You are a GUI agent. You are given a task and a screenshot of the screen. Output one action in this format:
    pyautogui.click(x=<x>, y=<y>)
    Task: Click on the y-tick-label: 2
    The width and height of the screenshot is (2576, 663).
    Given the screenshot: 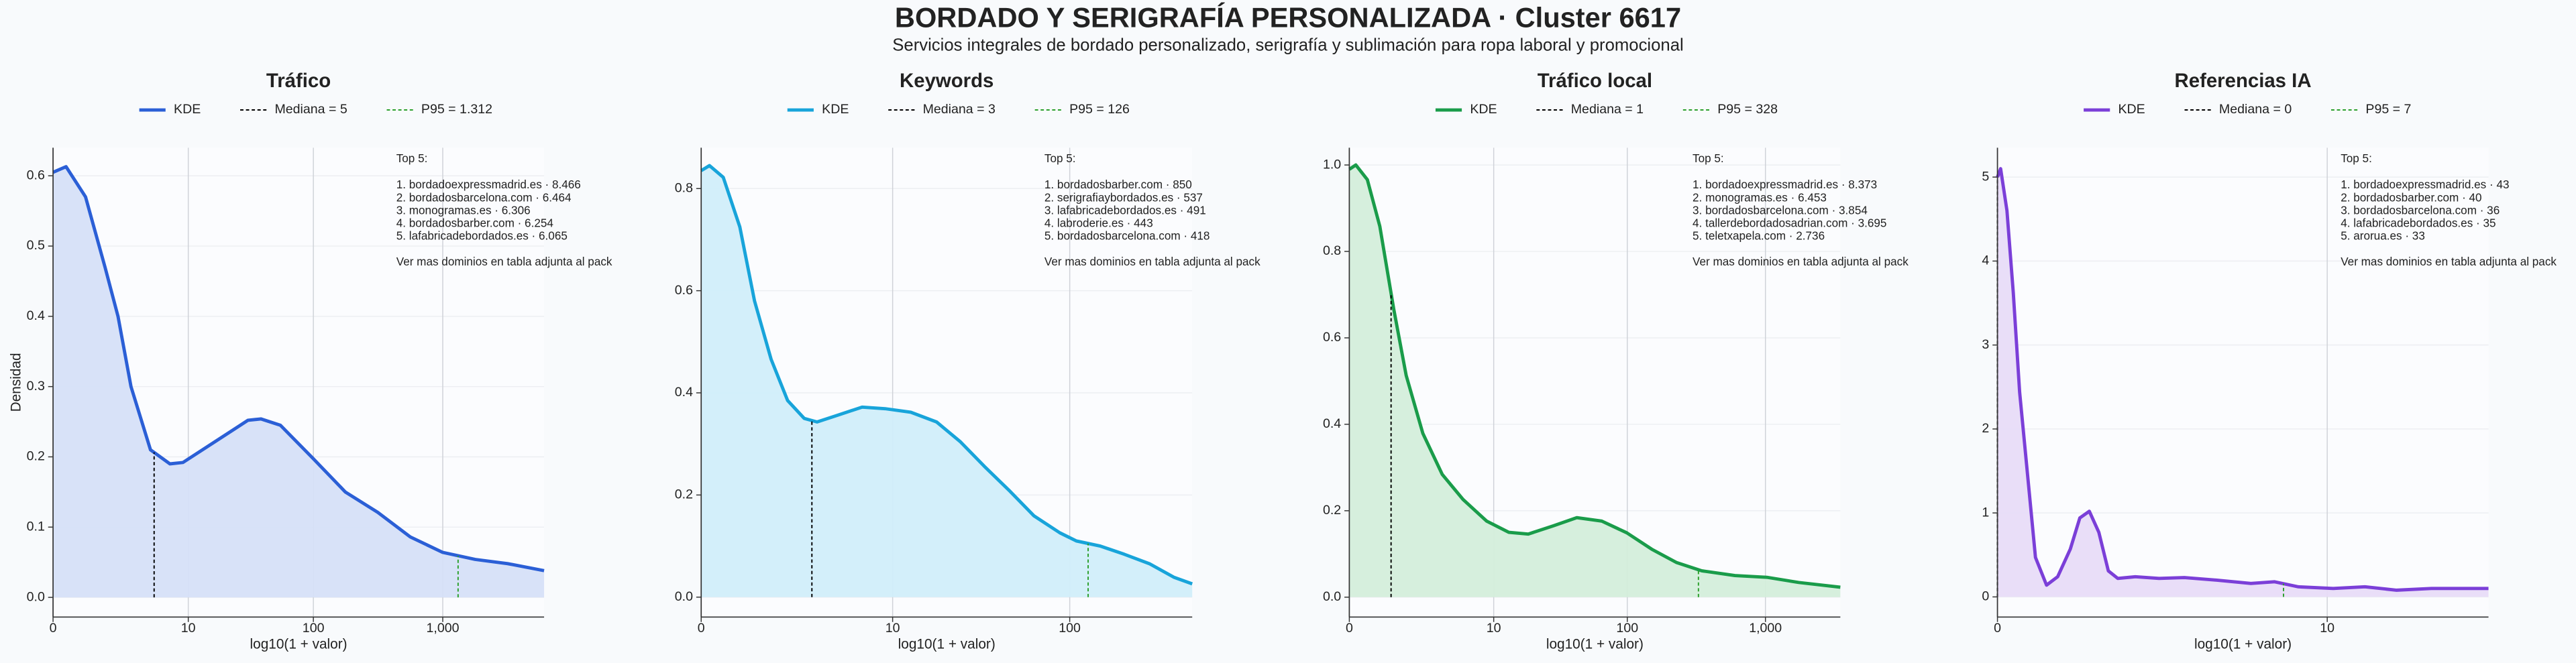 What is the action you would take?
    pyautogui.click(x=1985, y=428)
    